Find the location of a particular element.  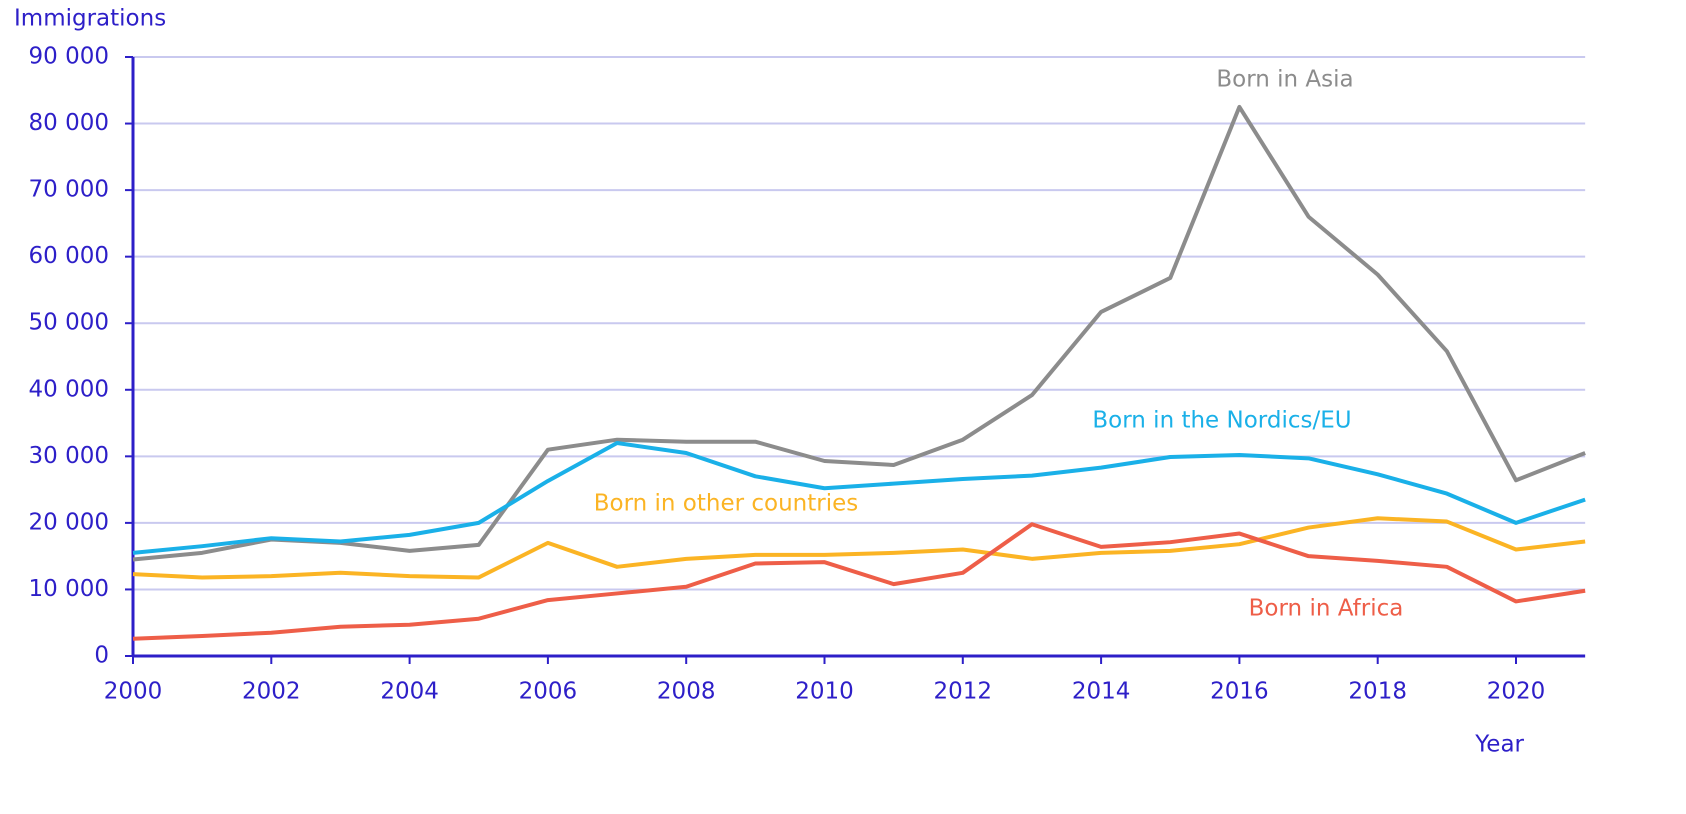

y-tick-label: 50 000 is located at coordinates (69, 323).